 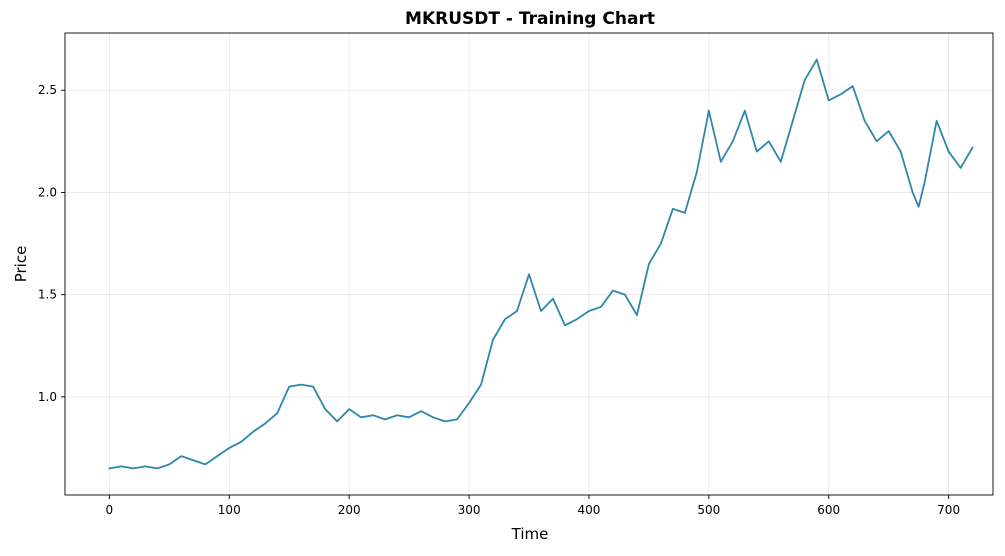 What do you see at coordinates (588, 510) in the screenshot?
I see `x-tick-label: 400` at bounding box center [588, 510].